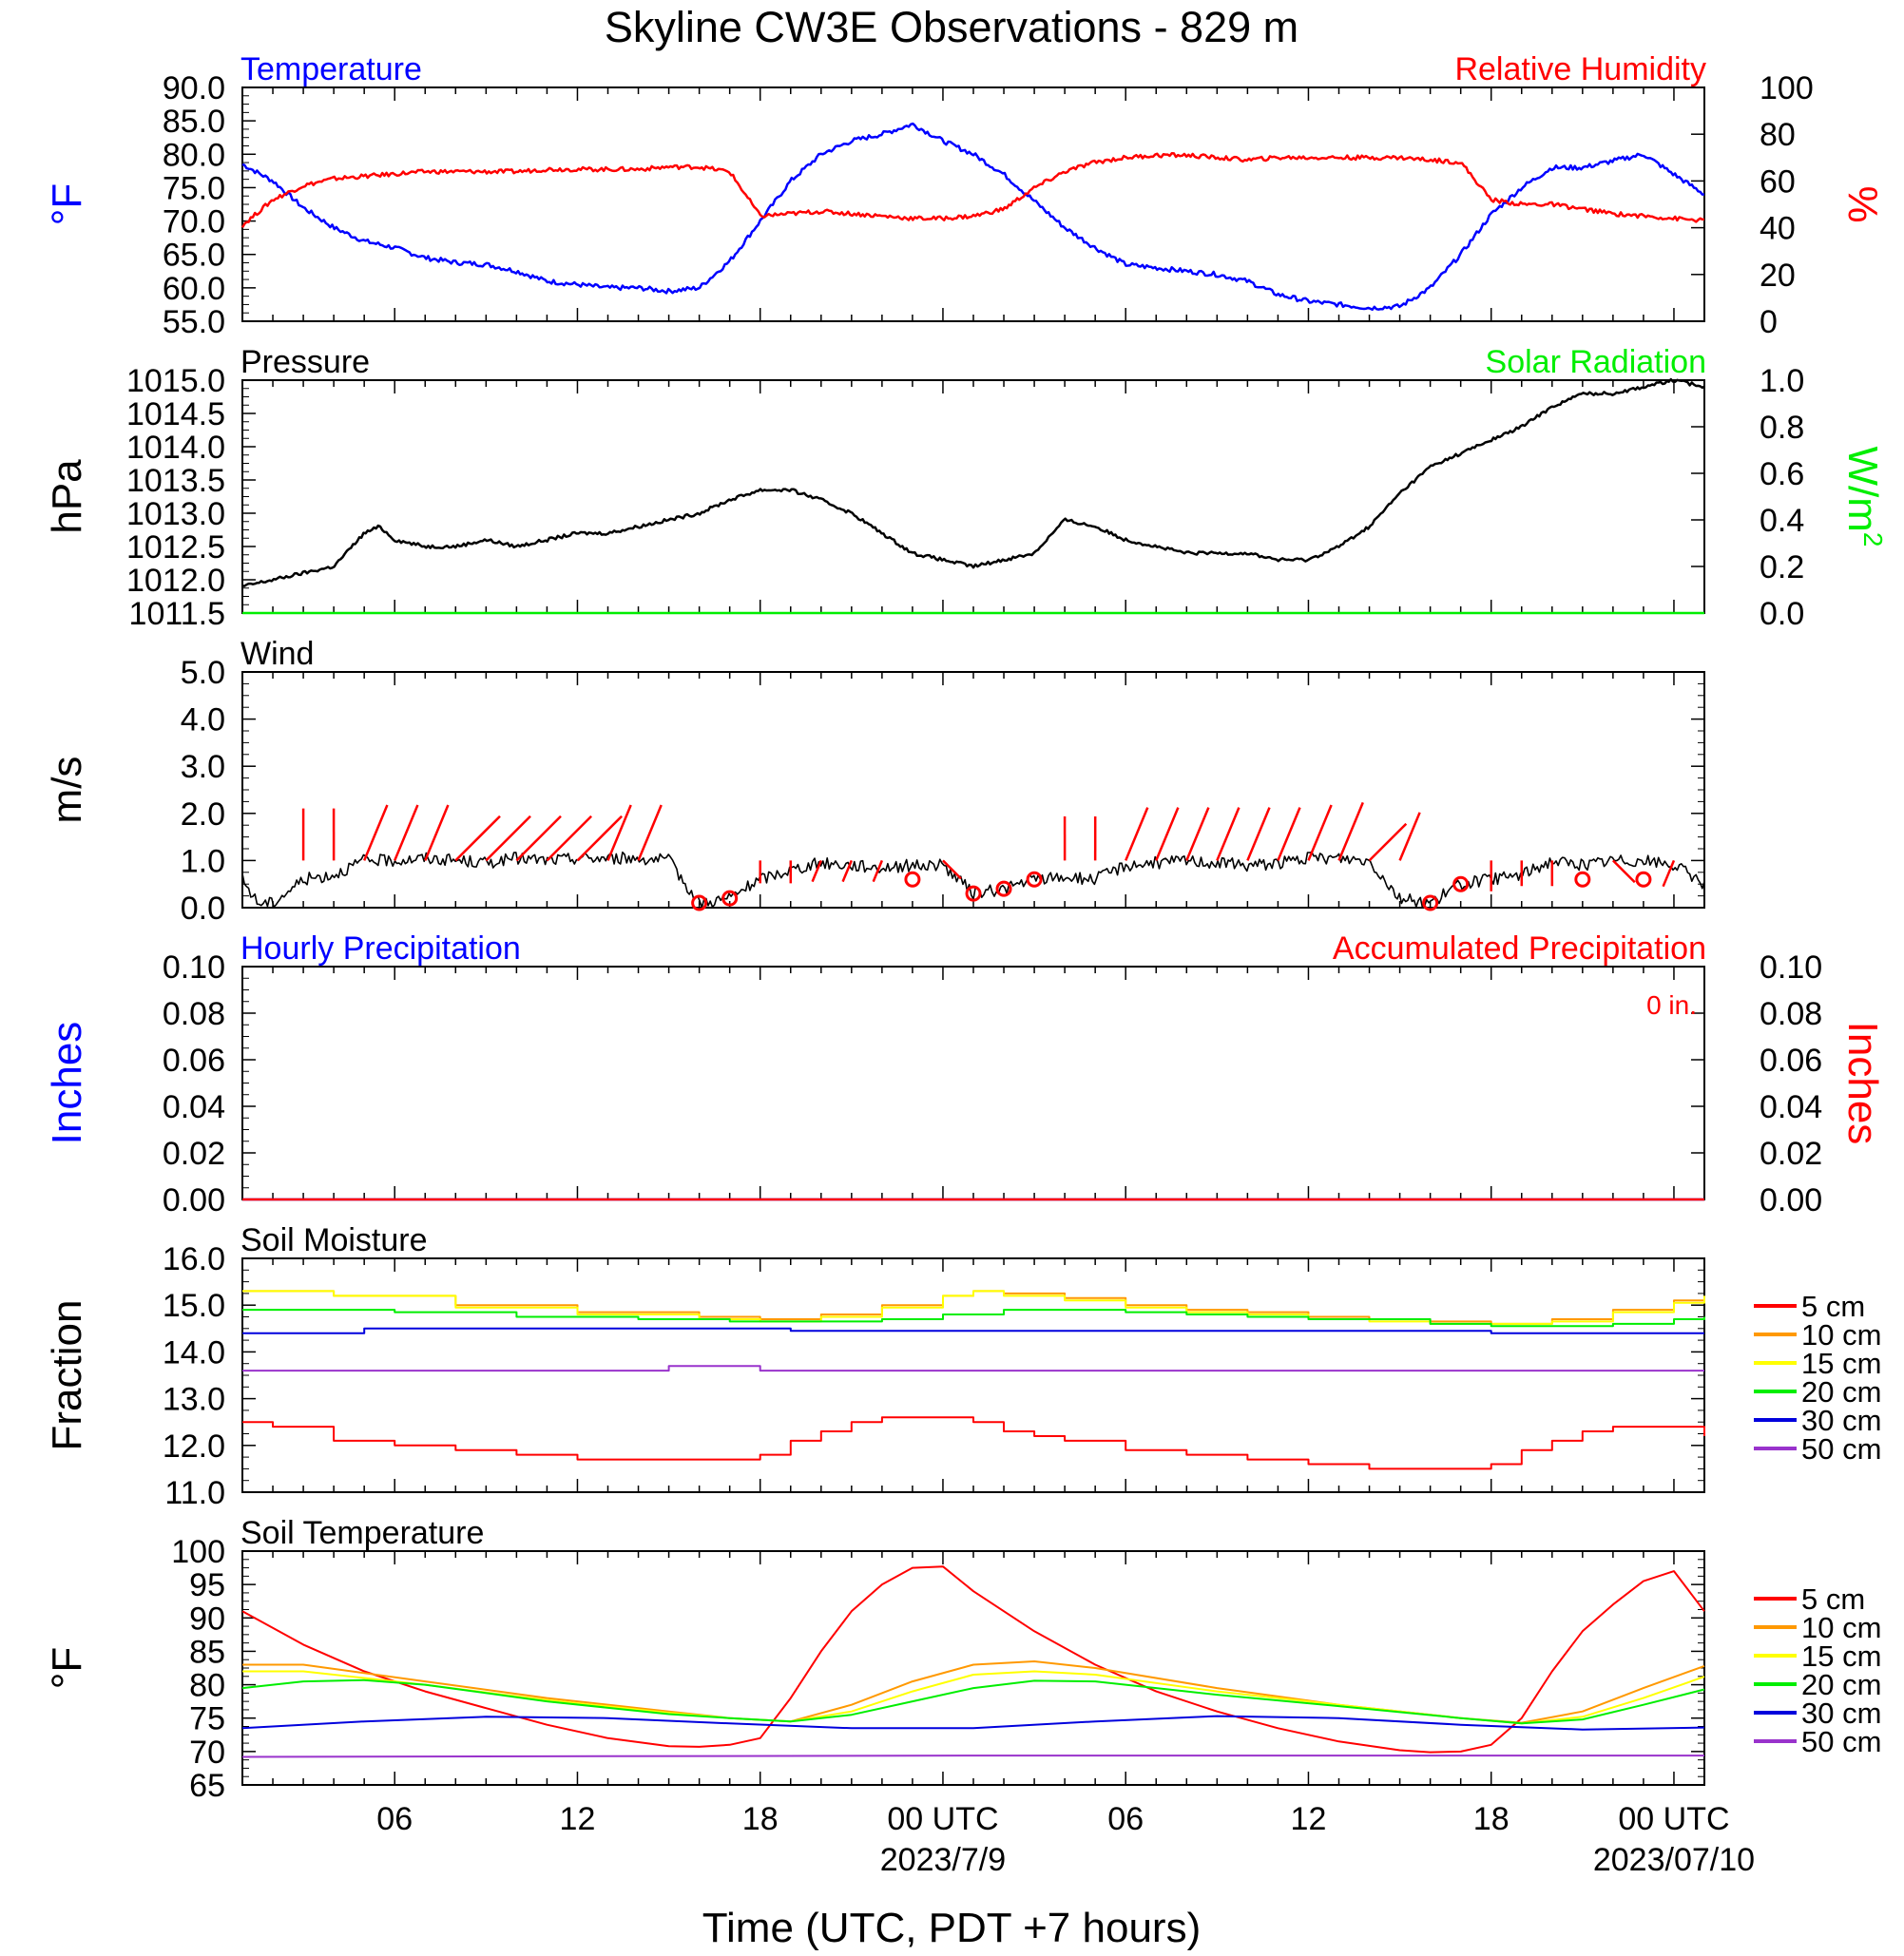 The image size is (1904, 1956). What do you see at coordinates (1778, 276) in the screenshot?
I see `y-right-tick-label: 20` at bounding box center [1778, 276].